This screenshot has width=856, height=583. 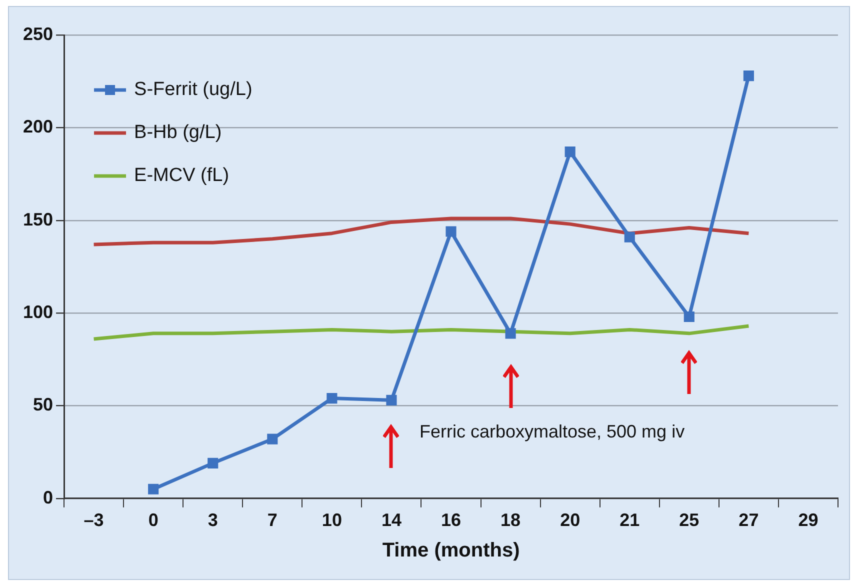 I want to click on y-tick-label: 200, so click(x=38, y=126).